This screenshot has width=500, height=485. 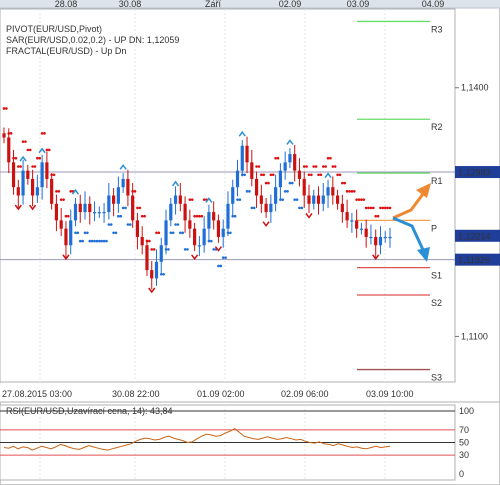 I want to click on top-date-label: 28.08, so click(x=66, y=4).